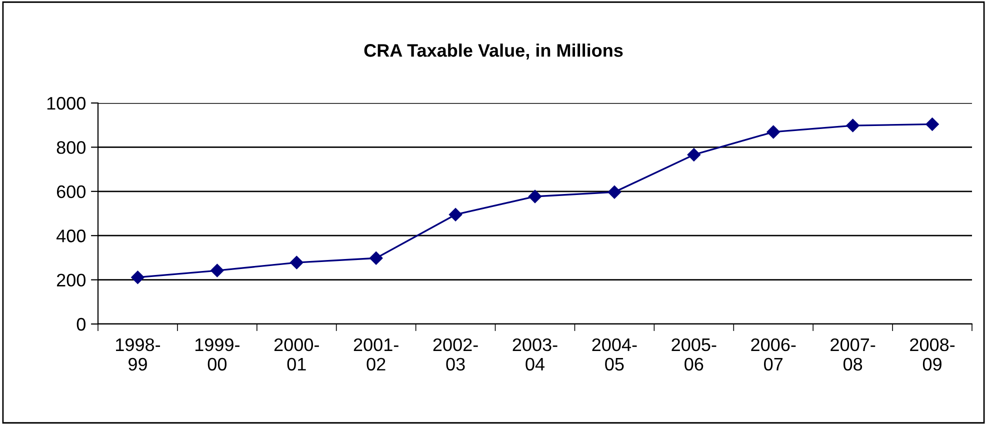 This screenshot has width=987, height=425. Describe the element at coordinates (71, 236) in the screenshot. I see `y-tick-label: 400` at that location.